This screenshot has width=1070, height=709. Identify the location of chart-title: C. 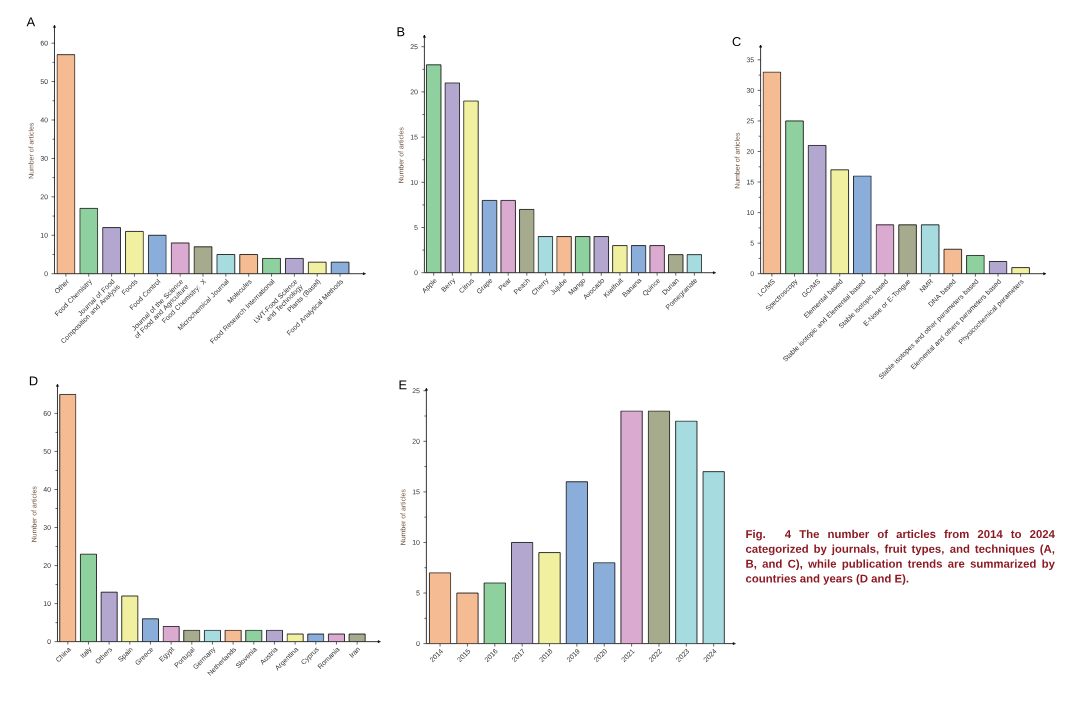
(736, 41).